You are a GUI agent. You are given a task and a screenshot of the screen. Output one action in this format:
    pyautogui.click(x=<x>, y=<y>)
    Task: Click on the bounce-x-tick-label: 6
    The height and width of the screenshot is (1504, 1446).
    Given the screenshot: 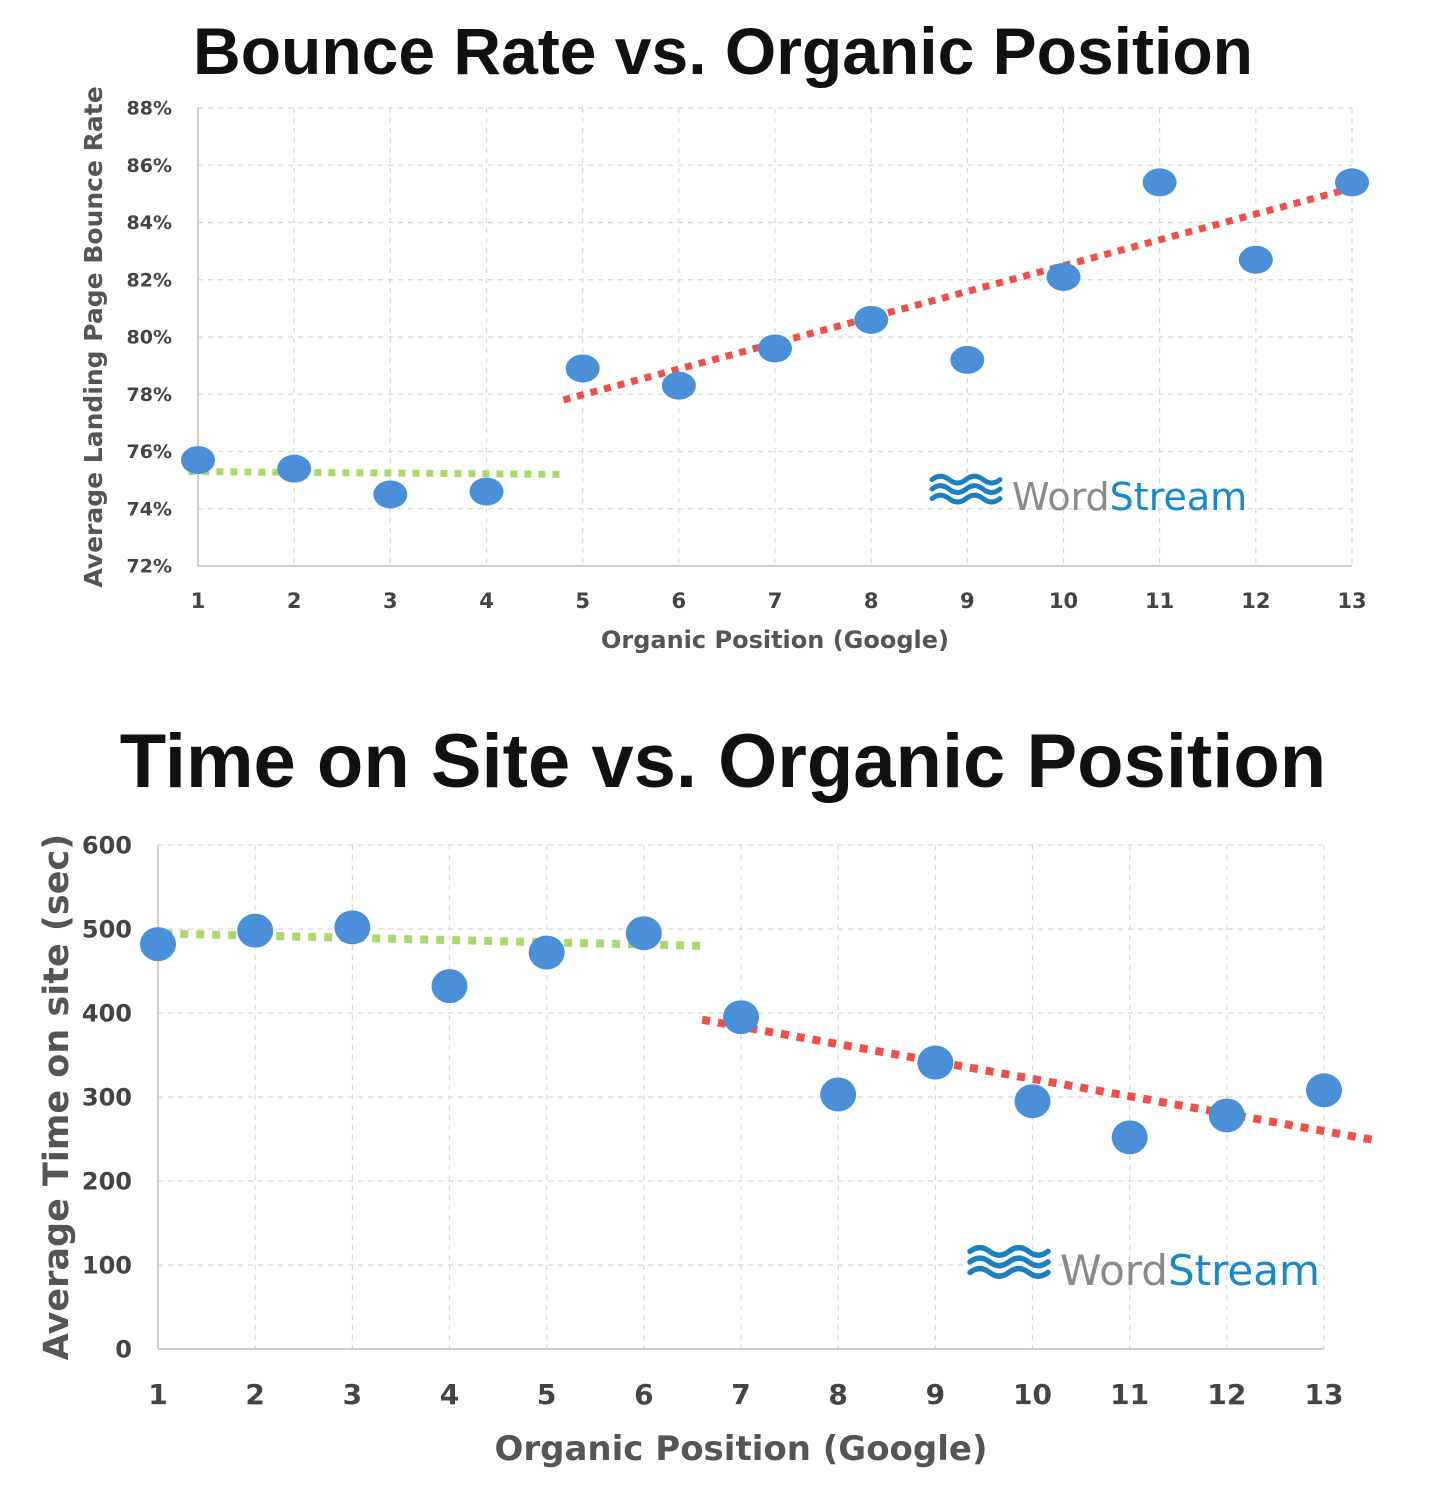 What is the action you would take?
    pyautogui.click(x=679, y=601)
    